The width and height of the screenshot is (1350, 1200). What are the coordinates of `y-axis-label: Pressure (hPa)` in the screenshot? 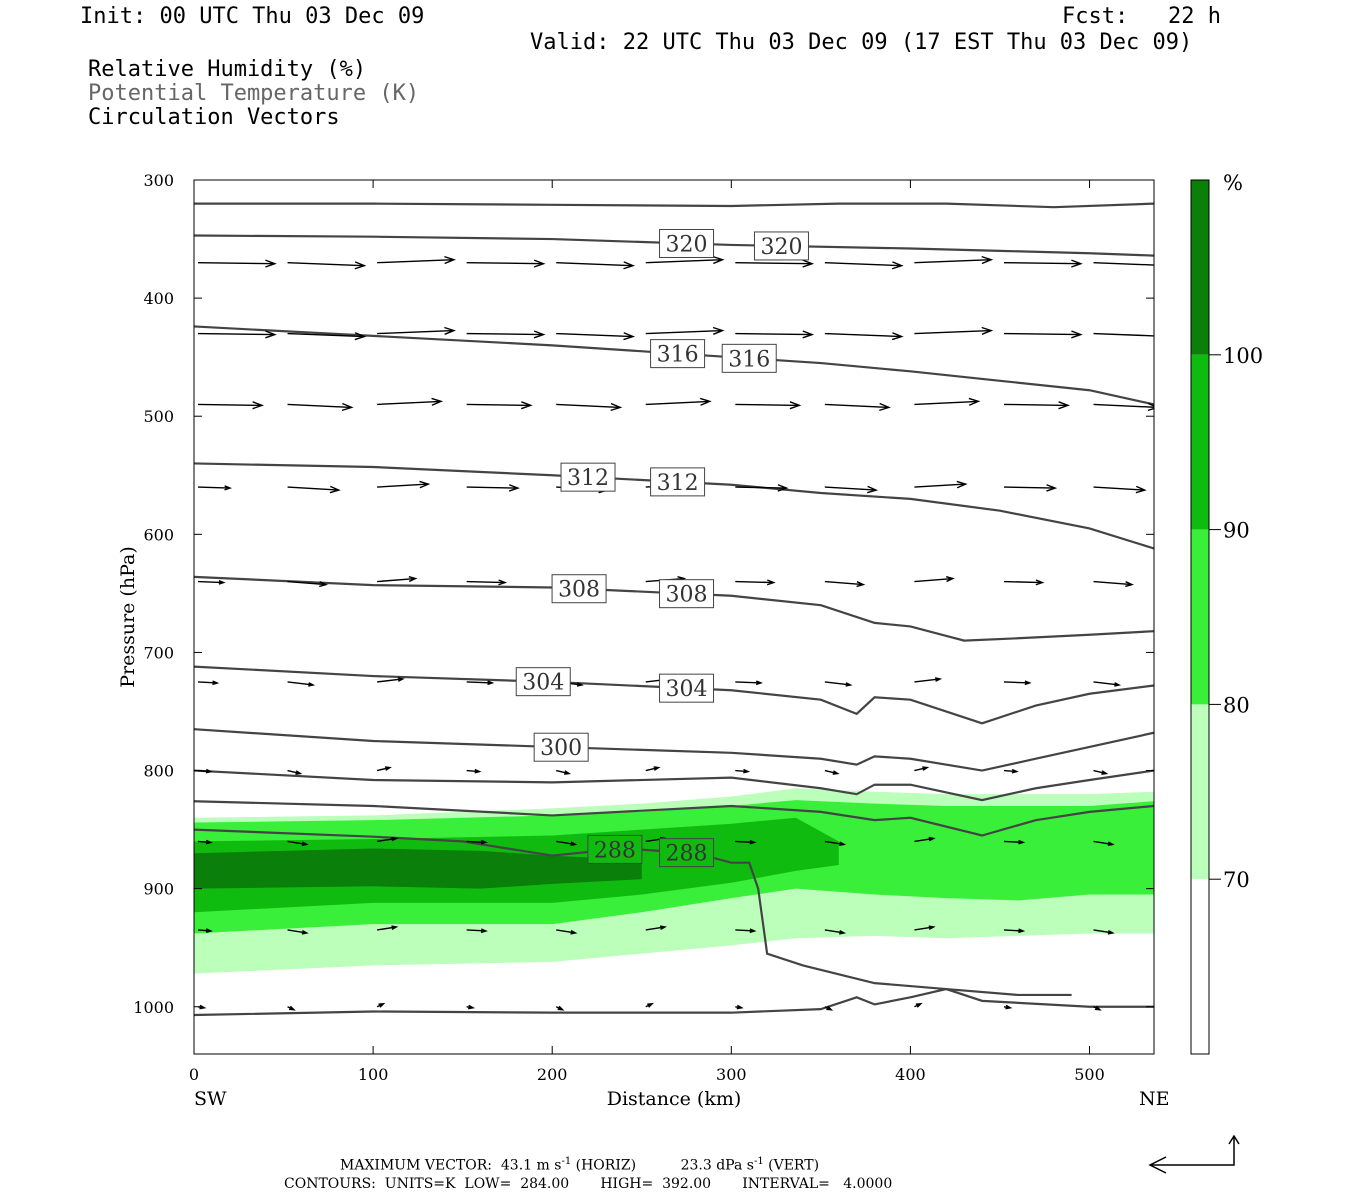 It's located at (128, 617).